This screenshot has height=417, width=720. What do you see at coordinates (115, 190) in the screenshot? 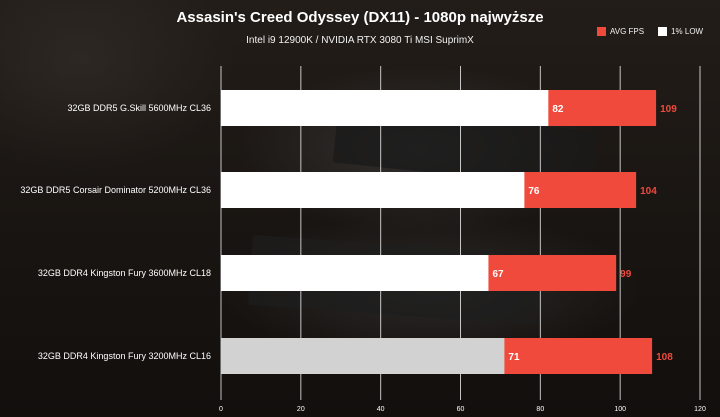
I see `category-label: 32GB DDR5 Corsair Dominator 5200MHz CL36` at bounding box center [115, 190].